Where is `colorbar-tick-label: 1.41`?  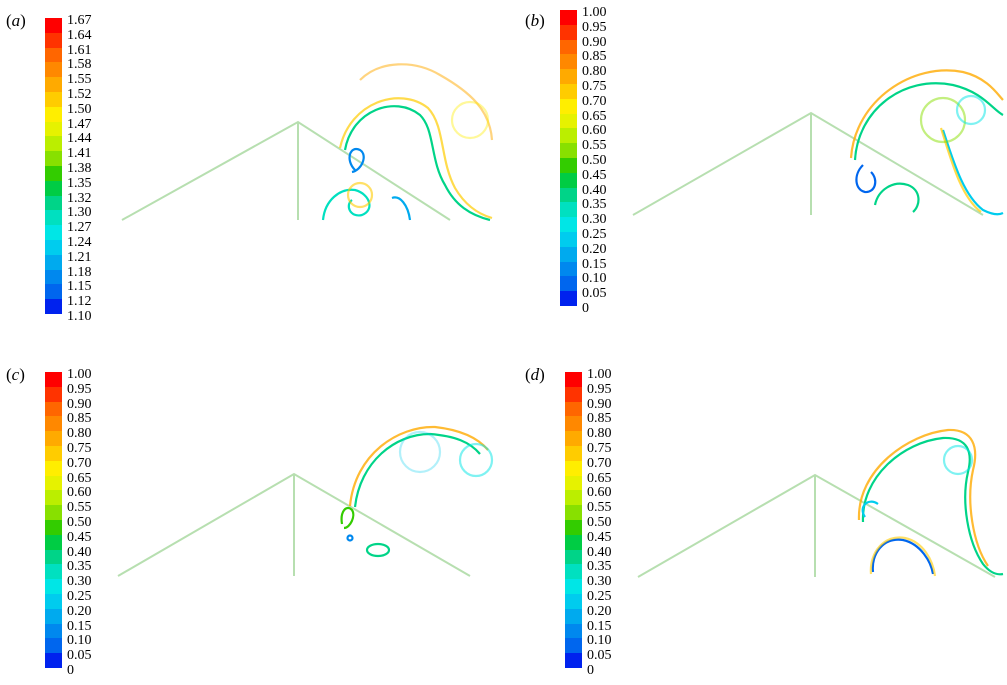 colorbar-tick-label: 1.41 is located at coordinates (79, 154).